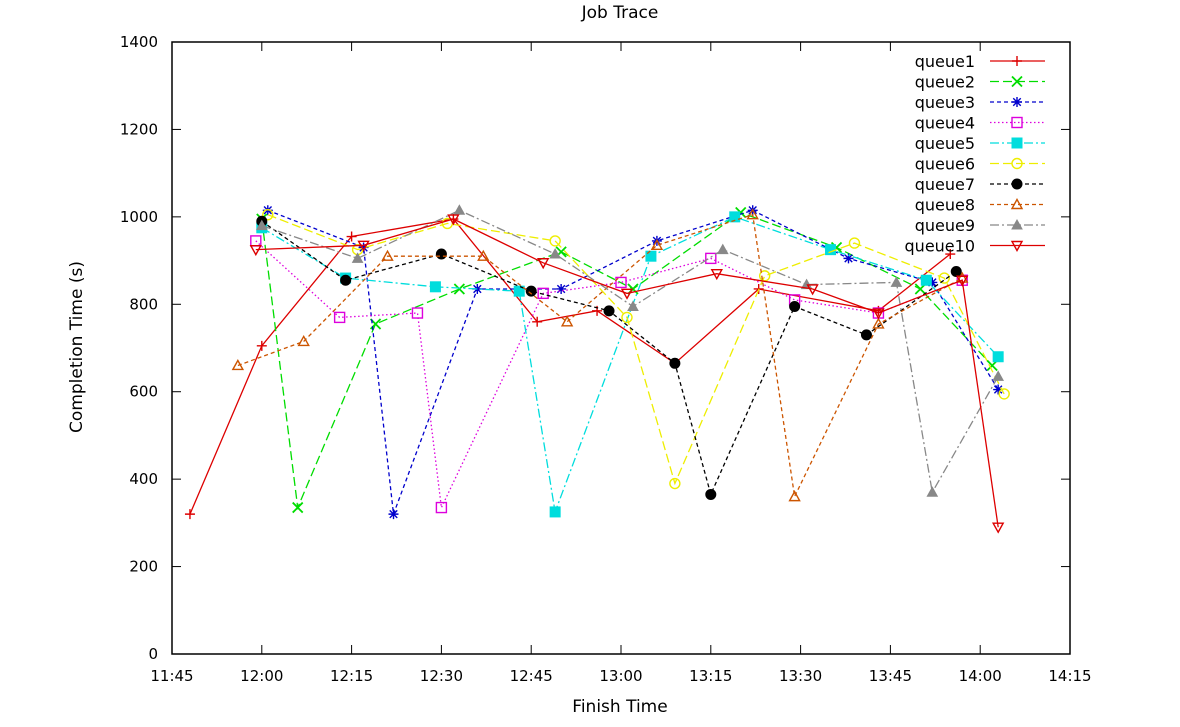 The width and height of the screenshot is (1180, 727). Describe the element at coordinates (139, 217) in the screenshot. I see `y-tick-label: 1000` at that location.